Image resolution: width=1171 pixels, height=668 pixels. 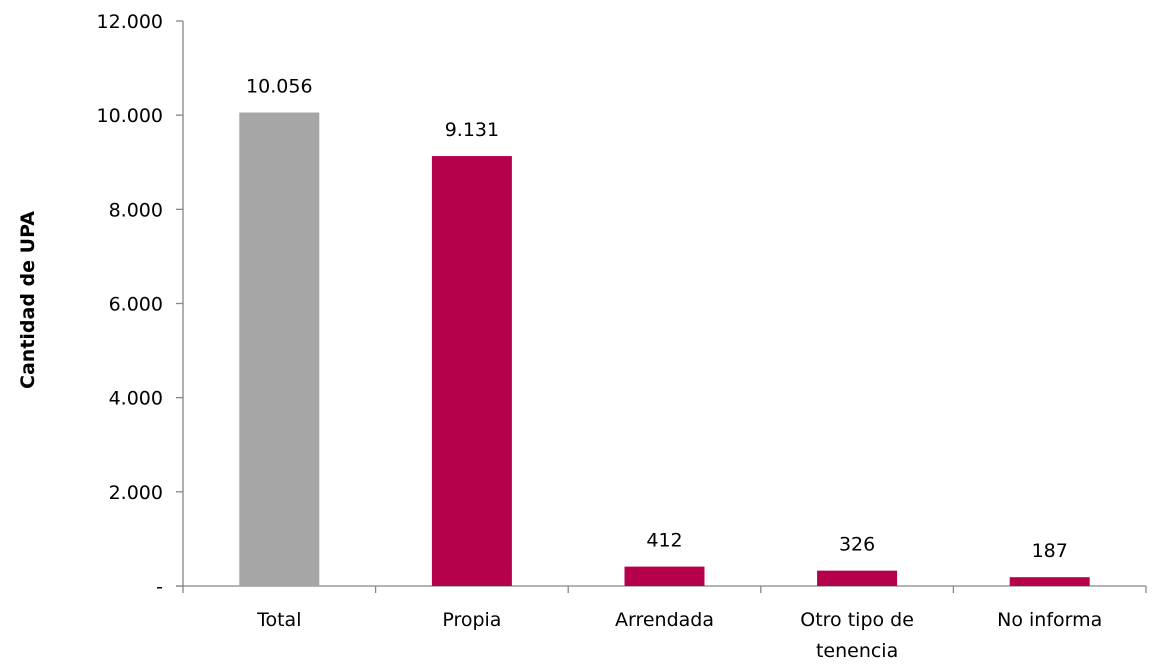 What do you see at coordinates (664, 620) in the screenshot?
I see `category-label: Arrendada` at bounding box center [664, 620].